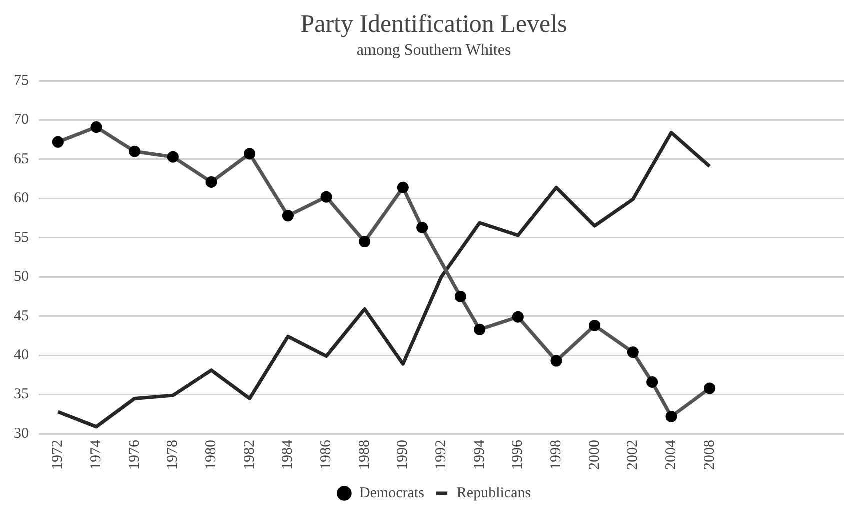 Image resolution: width=868 pixels, height=511 pixels. Describe the element at coordinates (671, 455) in the screenshot. I see `x-tick-label: 2004` at that location.